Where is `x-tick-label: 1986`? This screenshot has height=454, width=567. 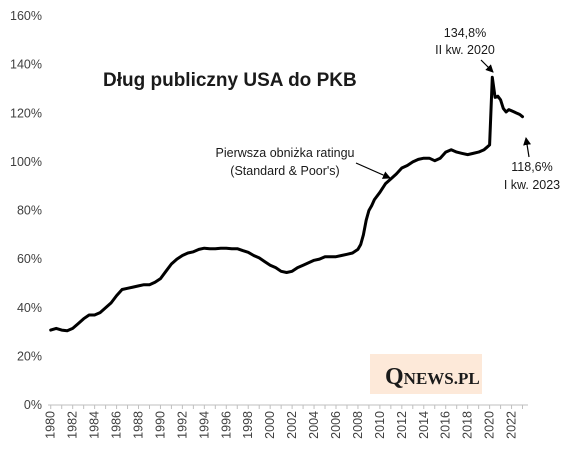 x-tick-label: 1986 is located at coordinates (117, 425).